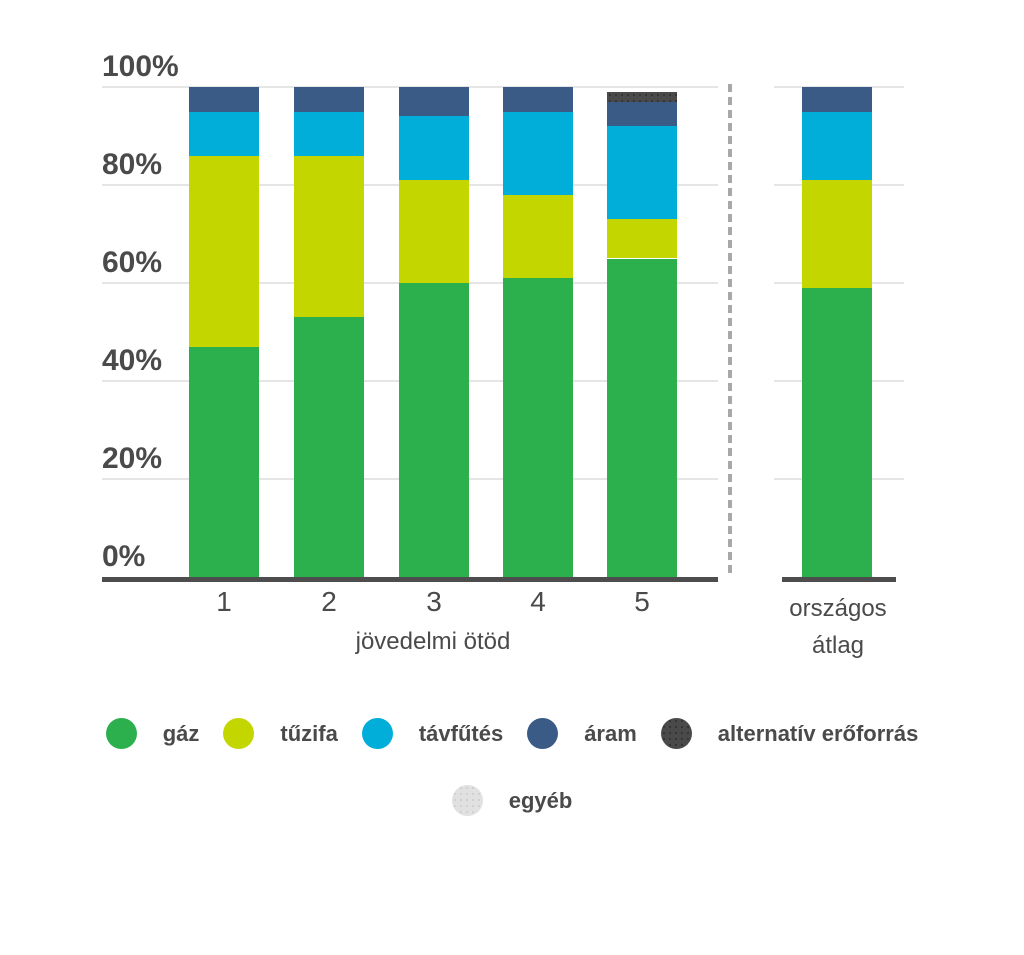  What do you see at coordinates (329, 601) in the screenshot?
I see `x-axis-tick-label: 2` at bounding box center [329, 601].